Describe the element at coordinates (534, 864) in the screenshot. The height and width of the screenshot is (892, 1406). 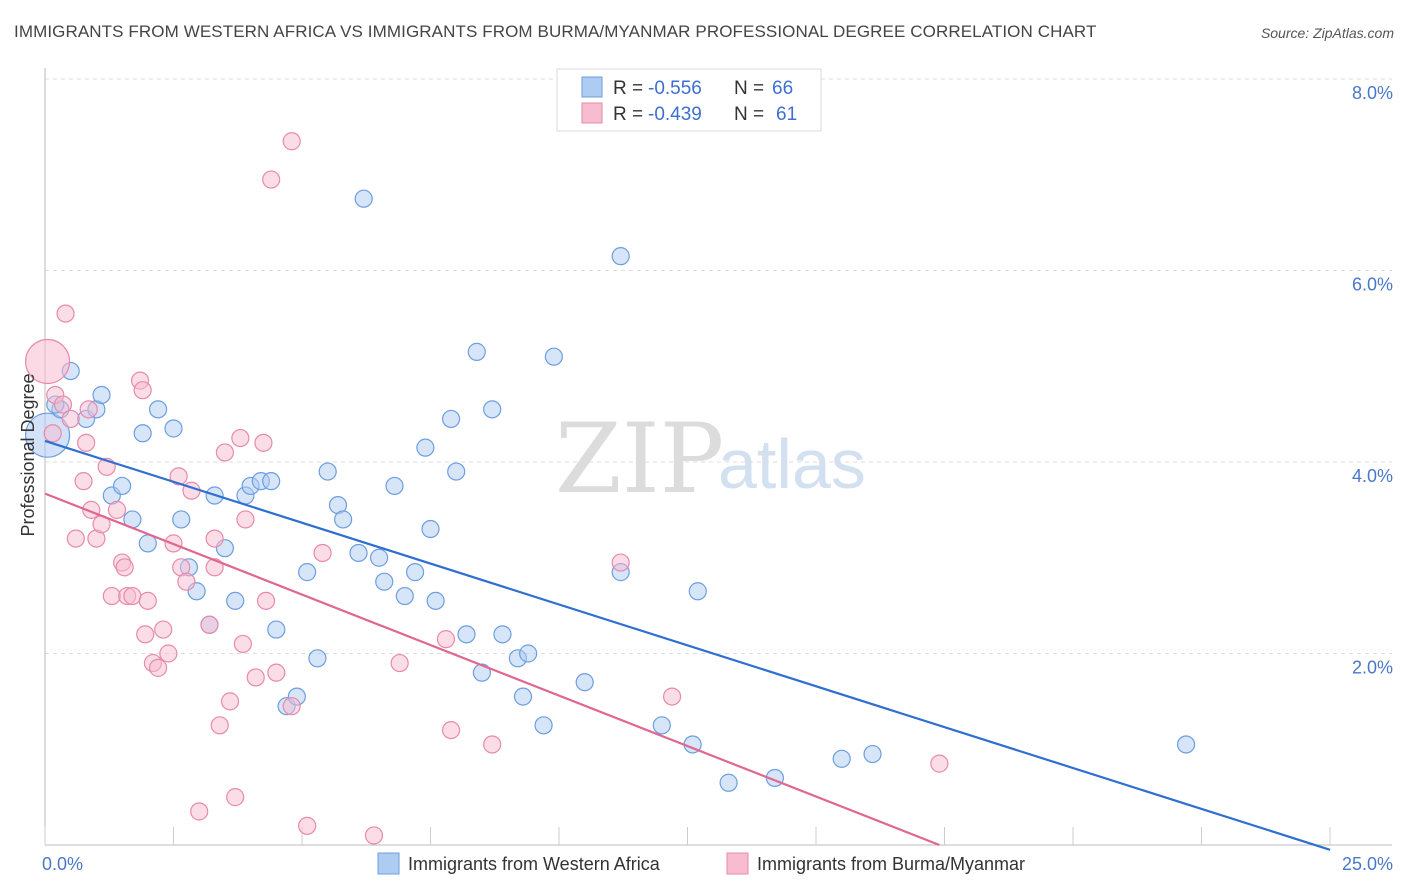
I see `legend-label-western-africa: Immigrants from Western Africa` at that location.